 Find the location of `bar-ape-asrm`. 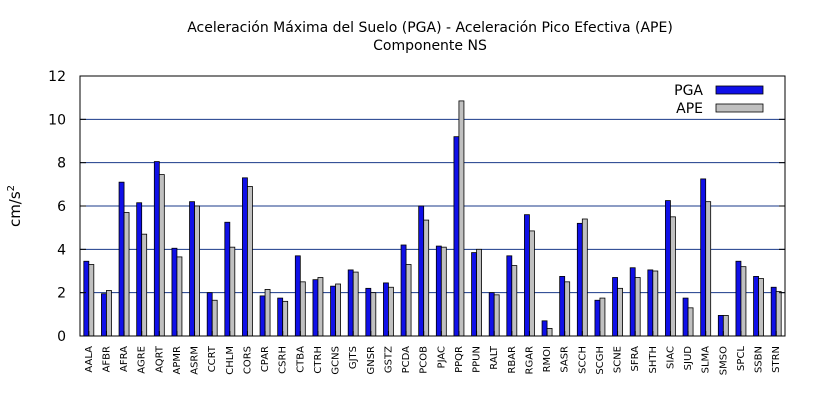

bar-ape-asrm is located at coordinates (197, 271).